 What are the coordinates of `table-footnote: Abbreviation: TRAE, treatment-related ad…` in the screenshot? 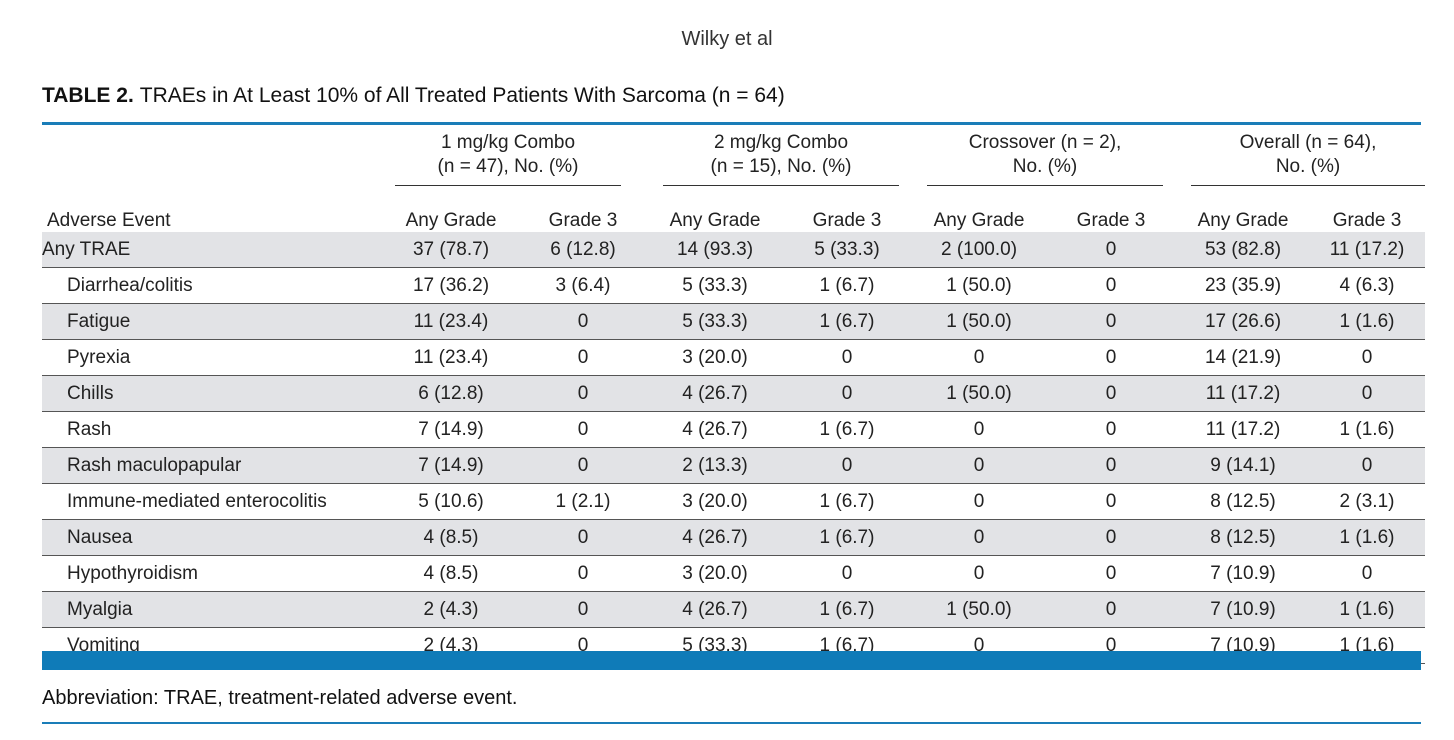 It's located at (280, 698).